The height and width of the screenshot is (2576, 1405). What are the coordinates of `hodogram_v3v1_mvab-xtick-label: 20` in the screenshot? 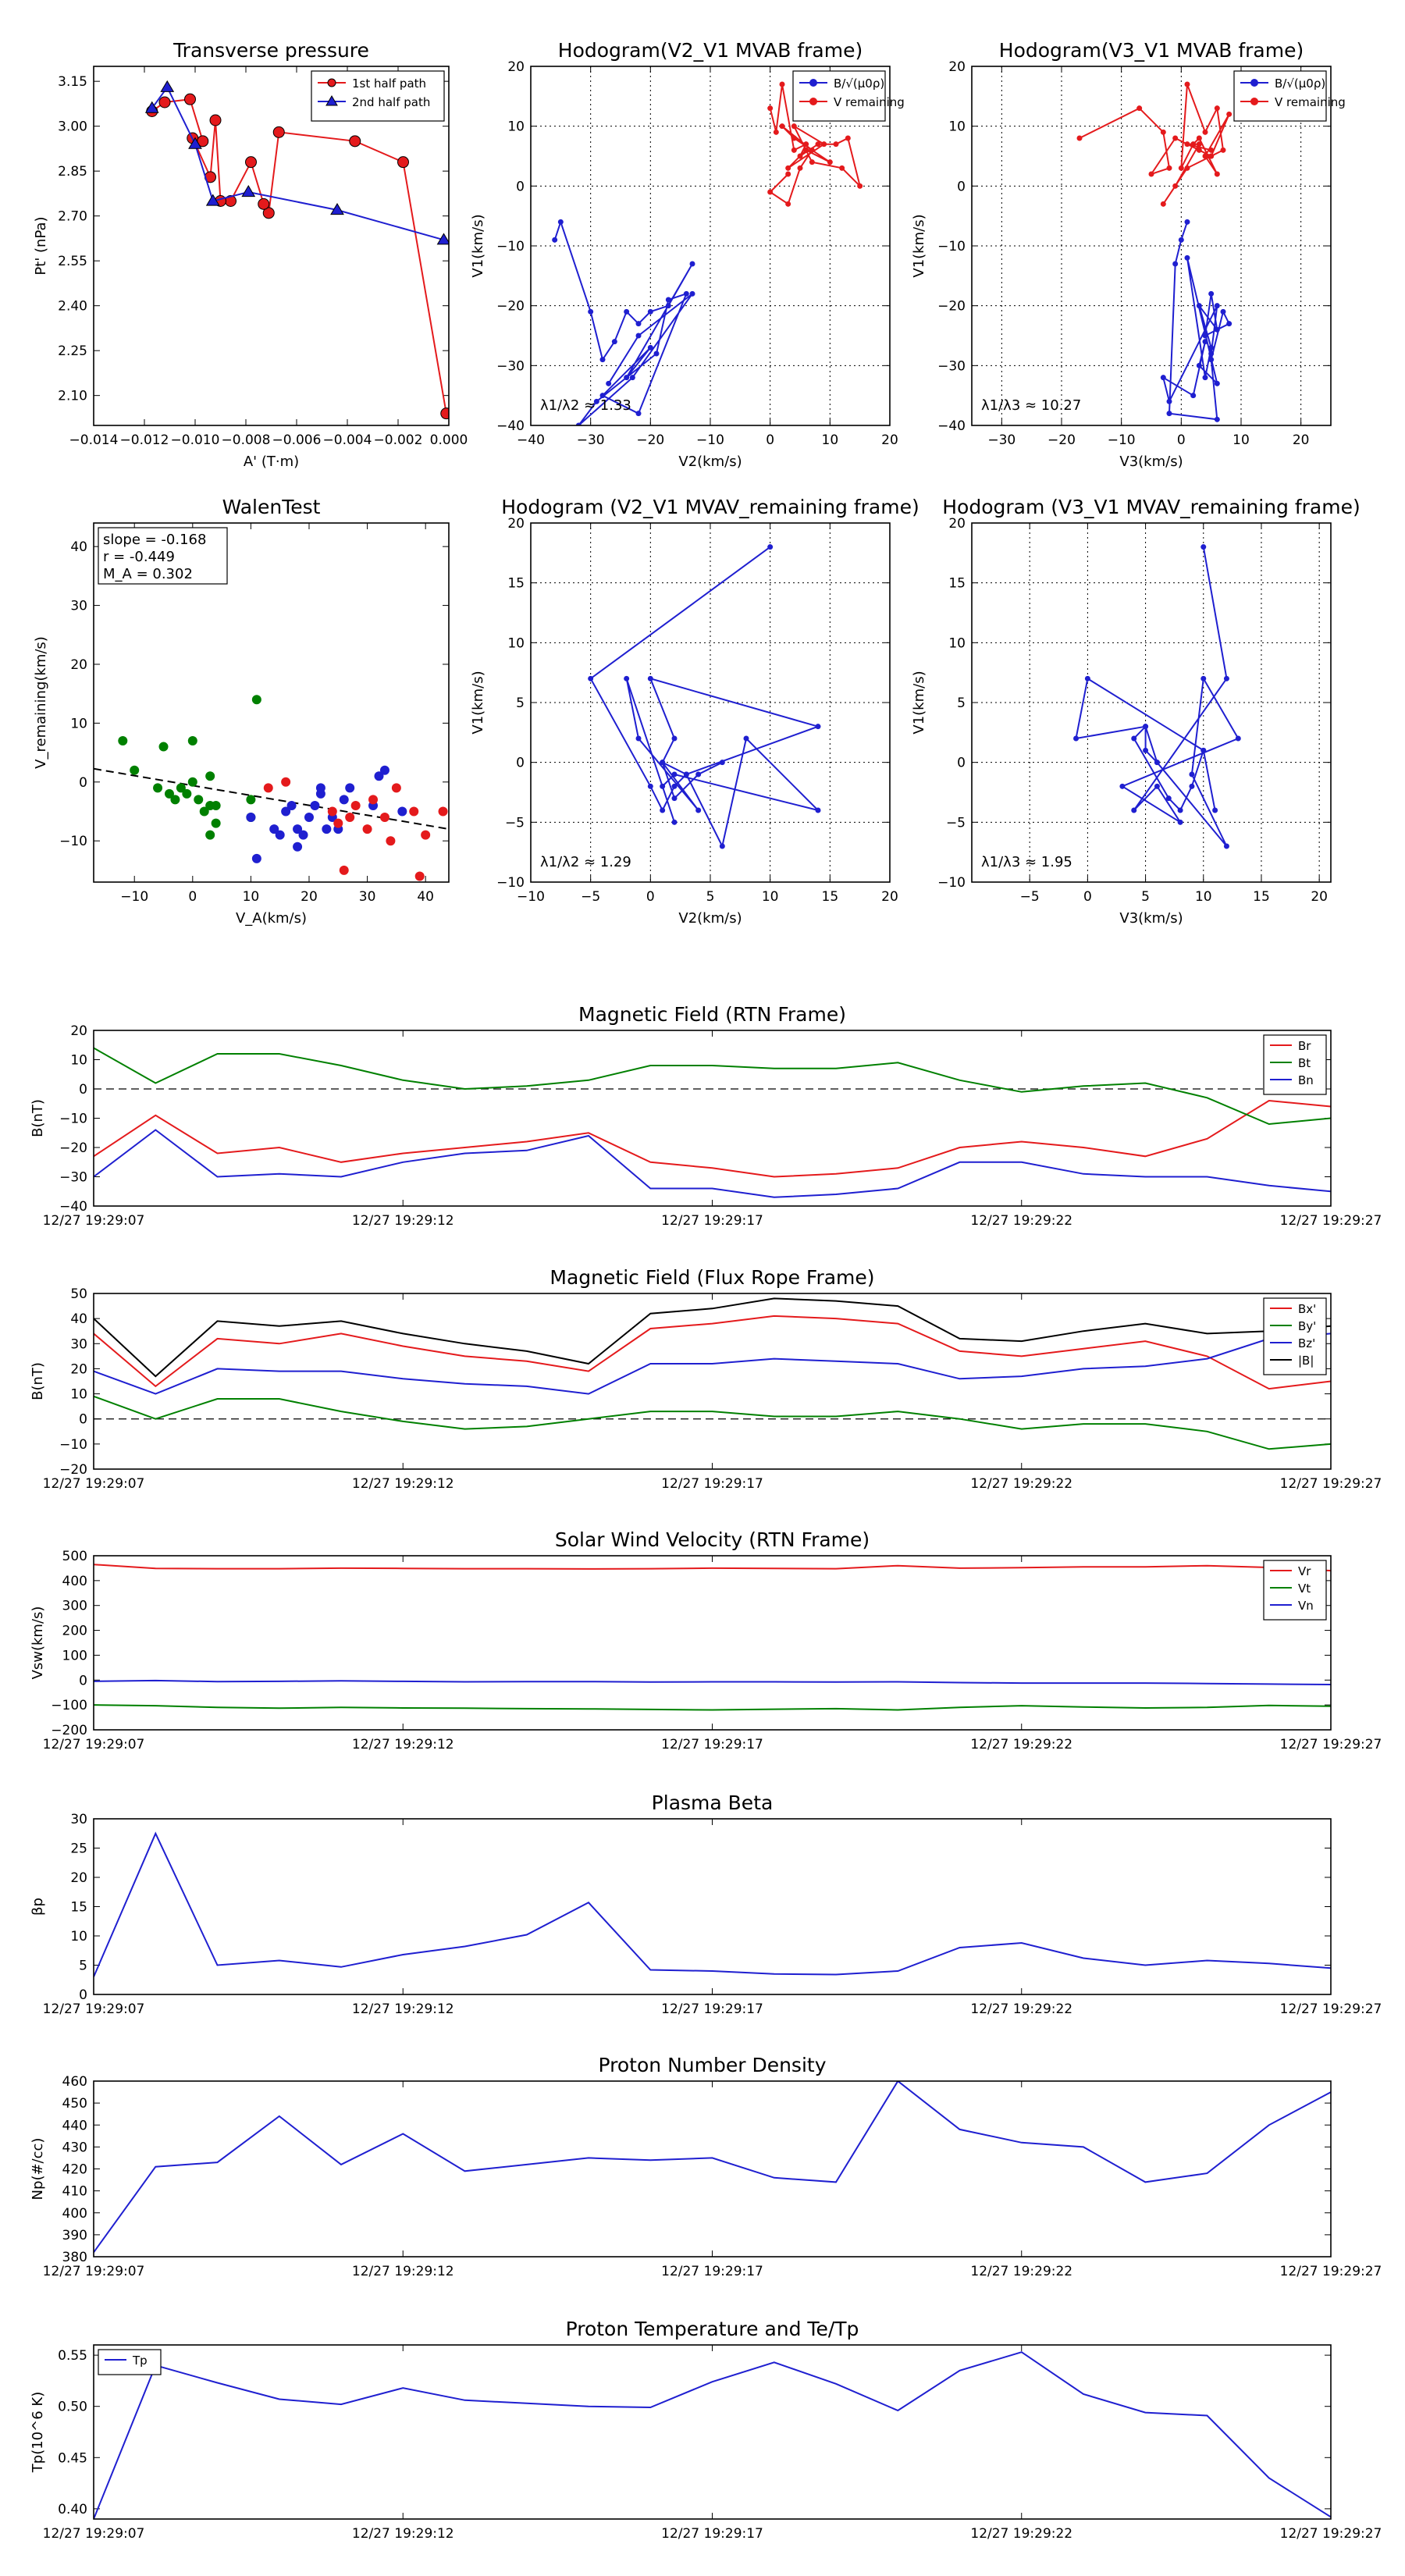 It's located at (1301, 440).